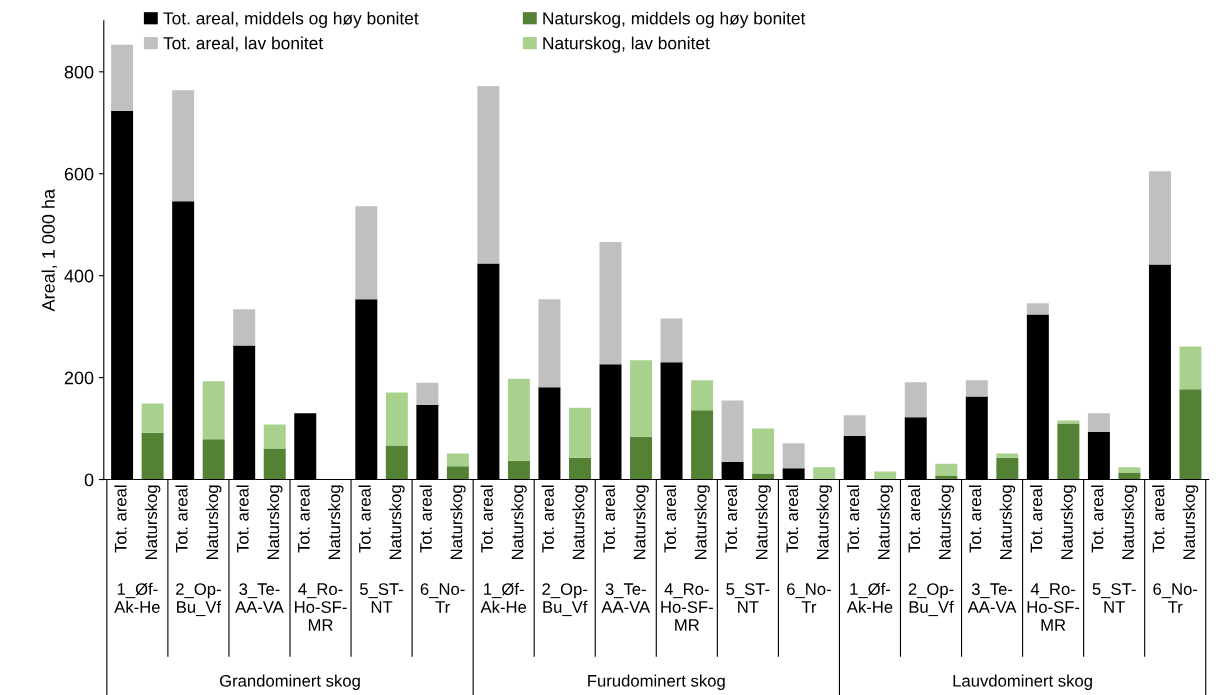 The image size is (1221, 695). What do you see at coordinates (79, 72) in the screenshot?
I see `y-tick-label: 800` at bounding box center [79, 72].